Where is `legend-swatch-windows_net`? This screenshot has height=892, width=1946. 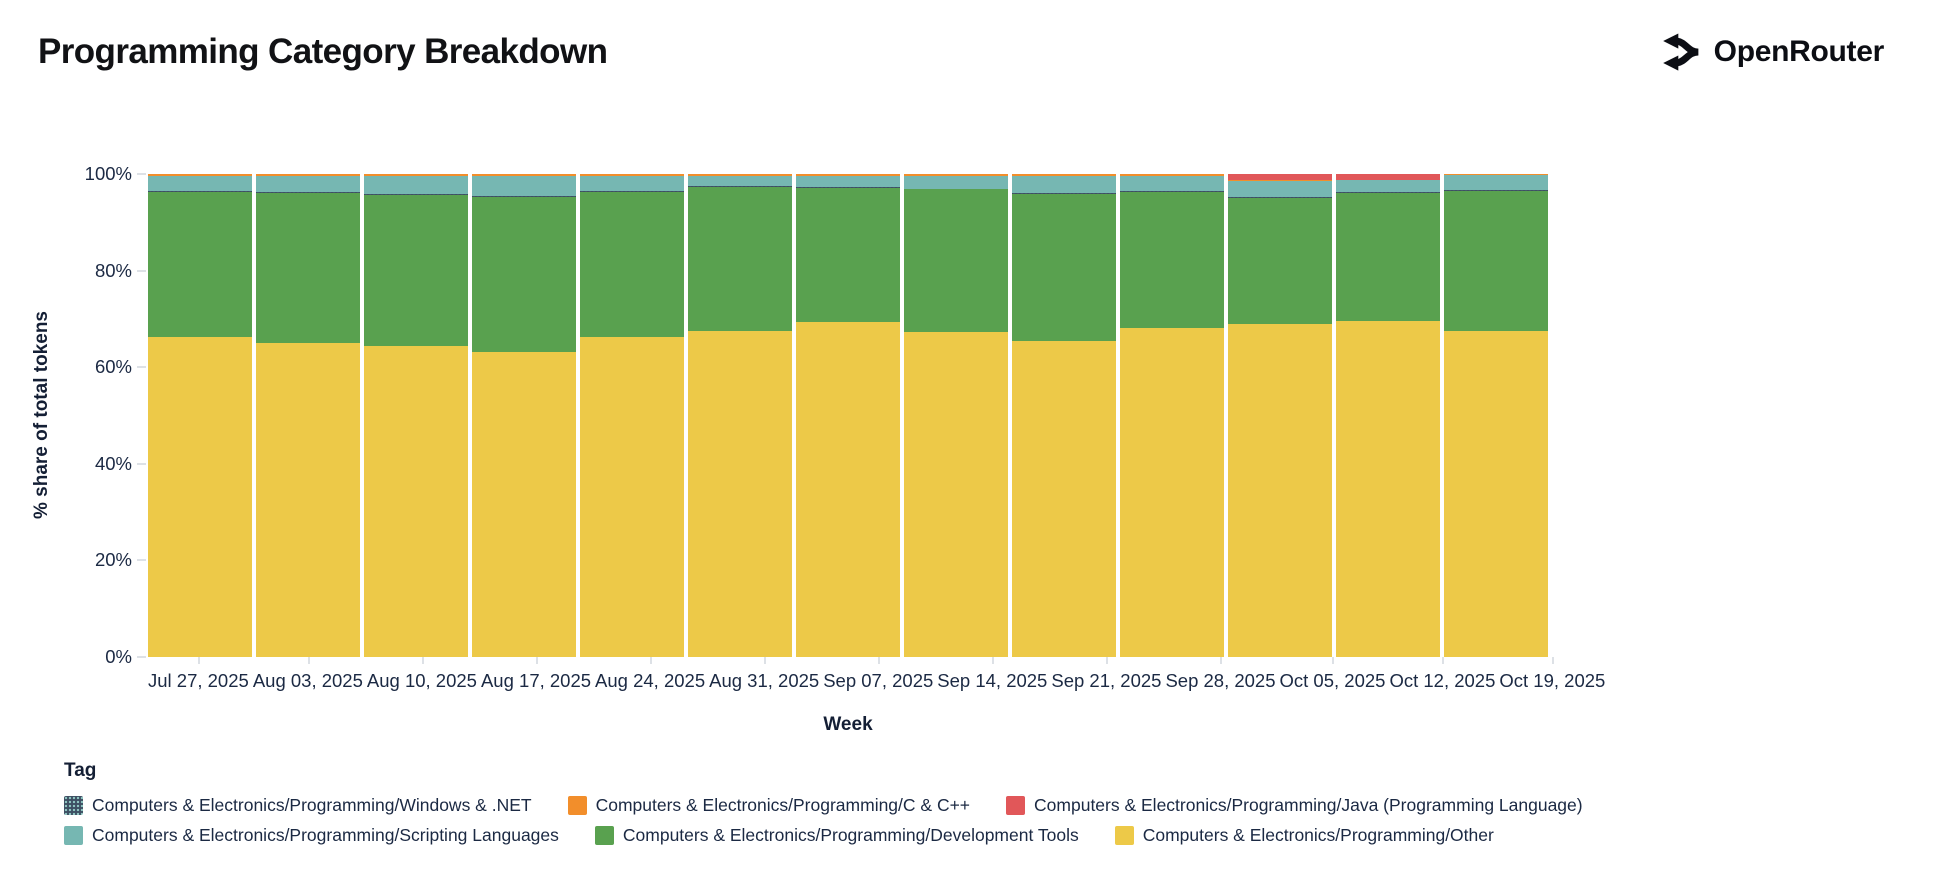
legend-swatch-windows_net is located at coordinates (73, 805).